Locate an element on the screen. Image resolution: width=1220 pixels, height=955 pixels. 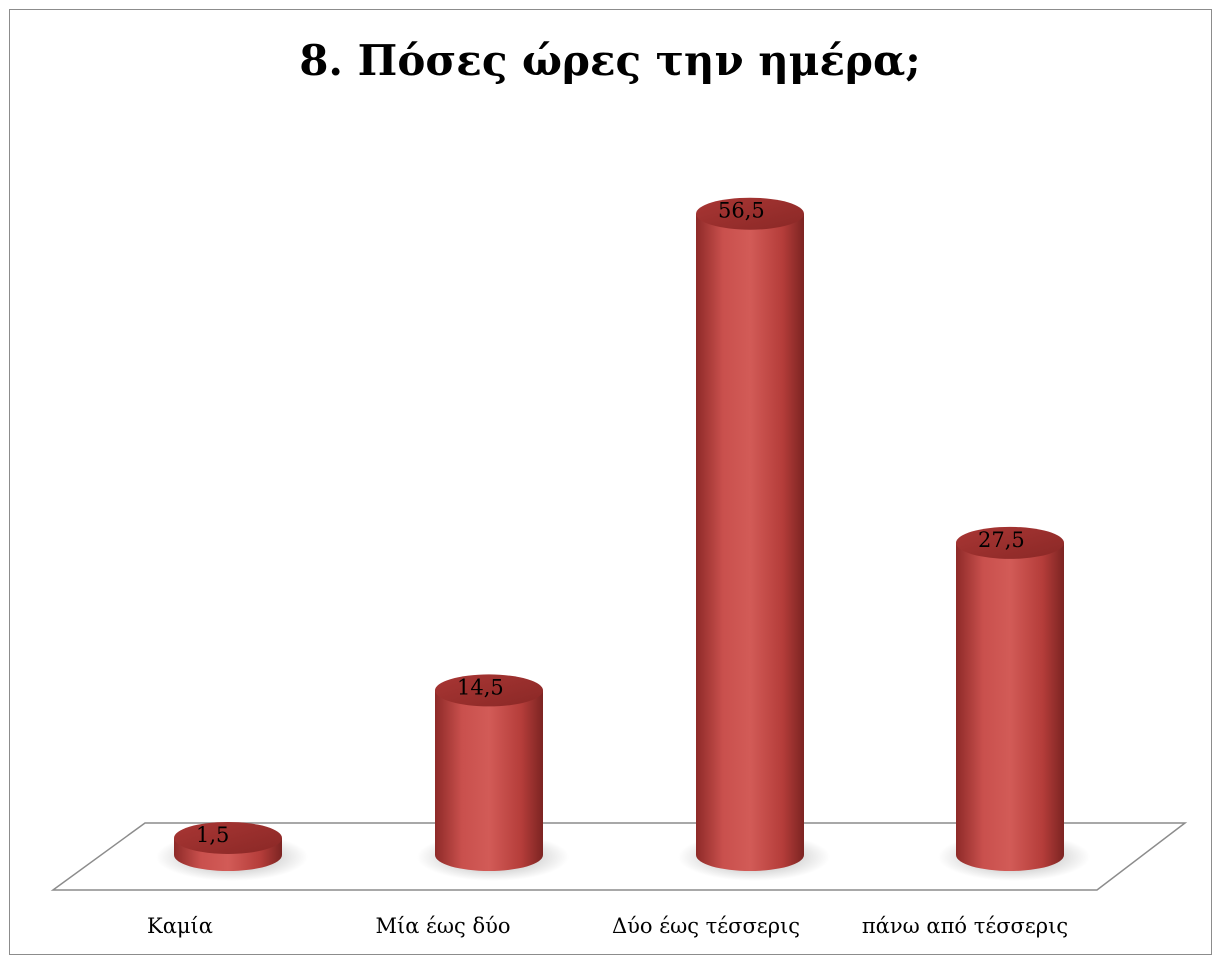
category-label: Καμία is located at coordinates (180, 926).